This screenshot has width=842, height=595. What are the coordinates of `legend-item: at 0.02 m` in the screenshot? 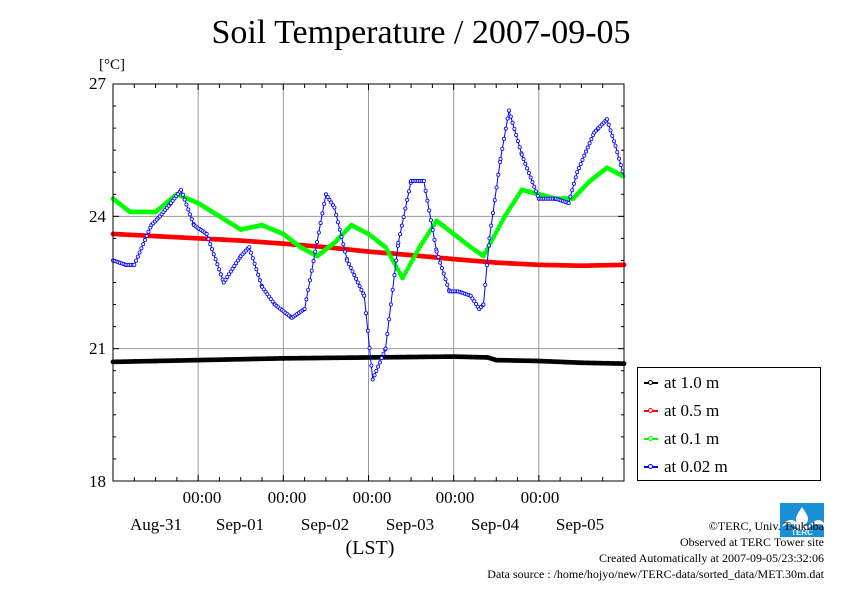 It's located at (729, 467).